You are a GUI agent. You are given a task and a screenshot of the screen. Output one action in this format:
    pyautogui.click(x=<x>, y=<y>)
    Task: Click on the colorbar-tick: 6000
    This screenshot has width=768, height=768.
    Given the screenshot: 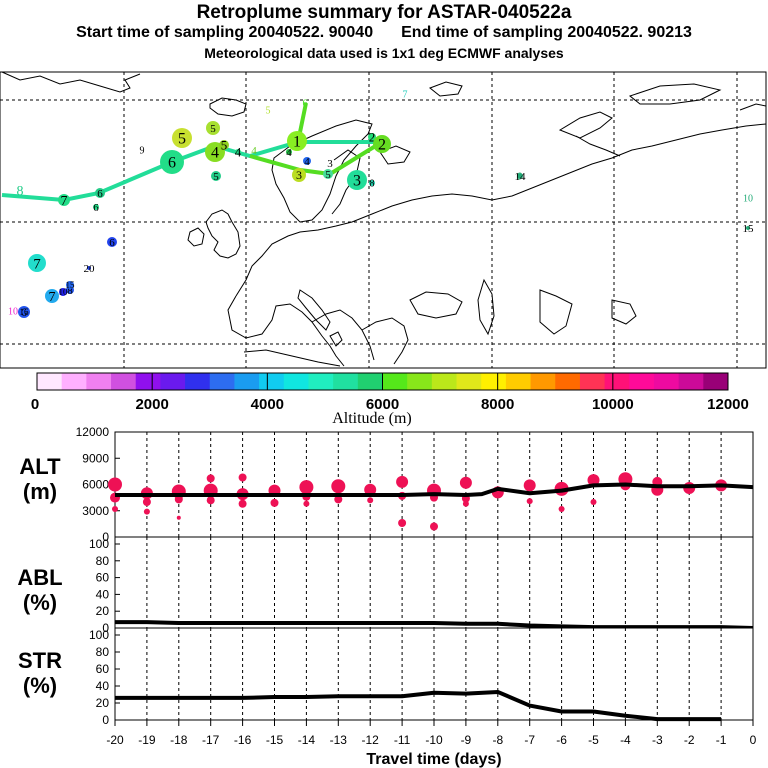 What is the action you would take?
    pyautogui.click(x=382, y=404)
    